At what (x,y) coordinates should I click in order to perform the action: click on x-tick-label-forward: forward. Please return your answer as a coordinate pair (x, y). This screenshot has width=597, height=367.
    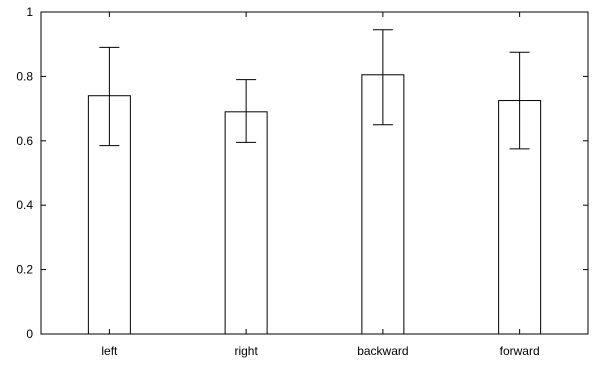
    Looking at the image, I should click on (520, 351).